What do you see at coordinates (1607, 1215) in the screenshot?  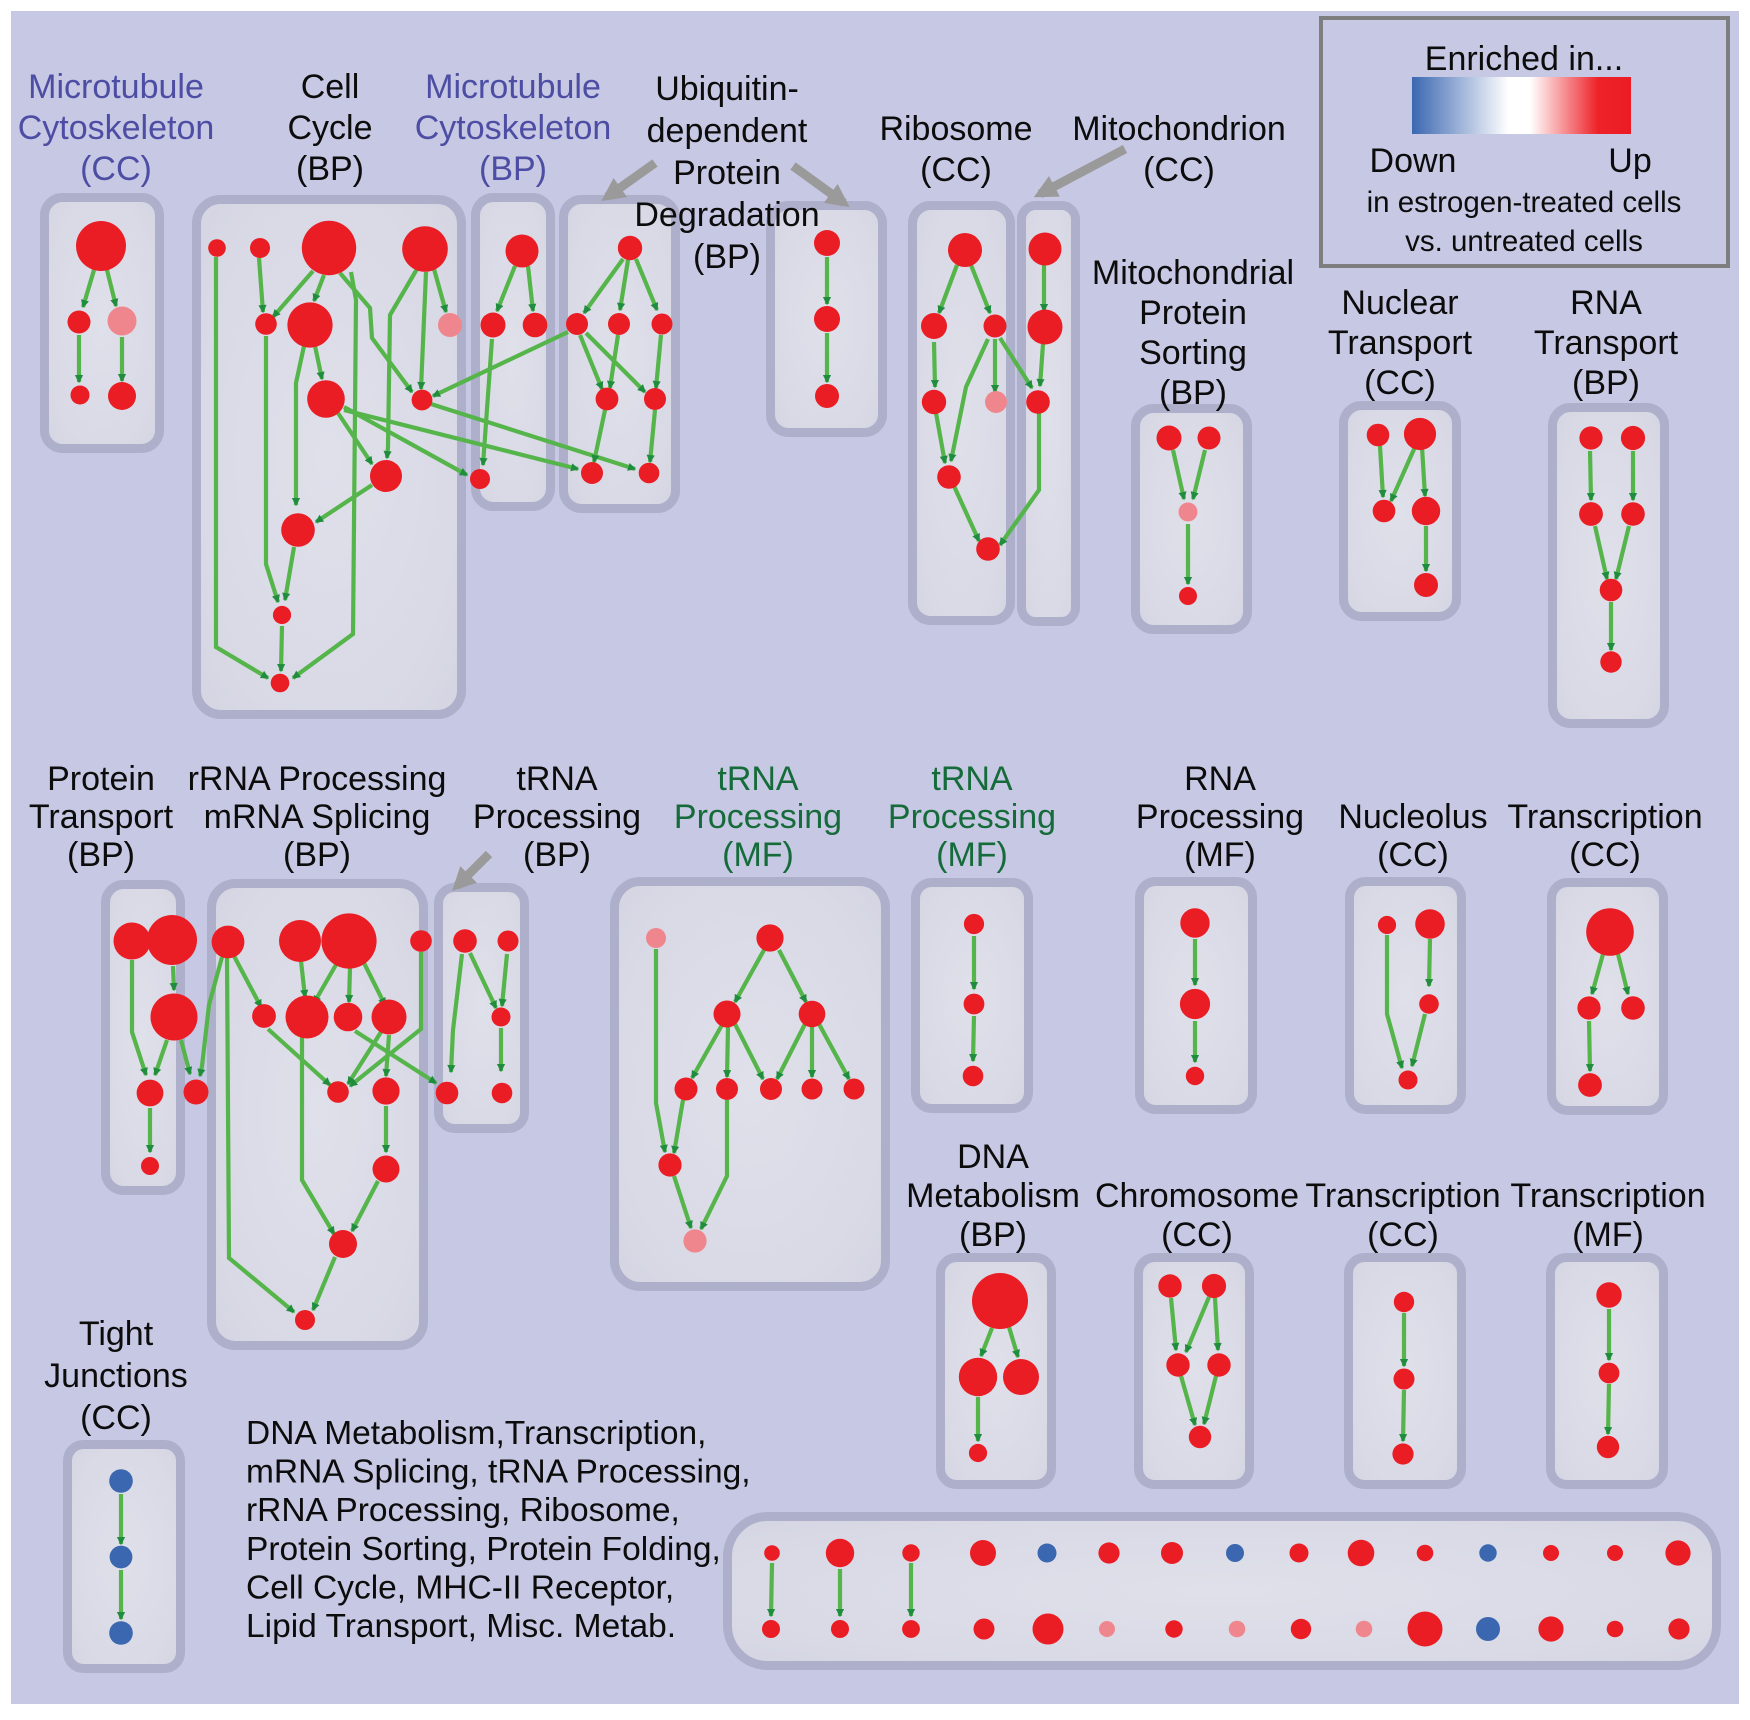 I see `svg-text:Transcription(MF): Transcription (MF)` at bounding box center [1607, 1215].